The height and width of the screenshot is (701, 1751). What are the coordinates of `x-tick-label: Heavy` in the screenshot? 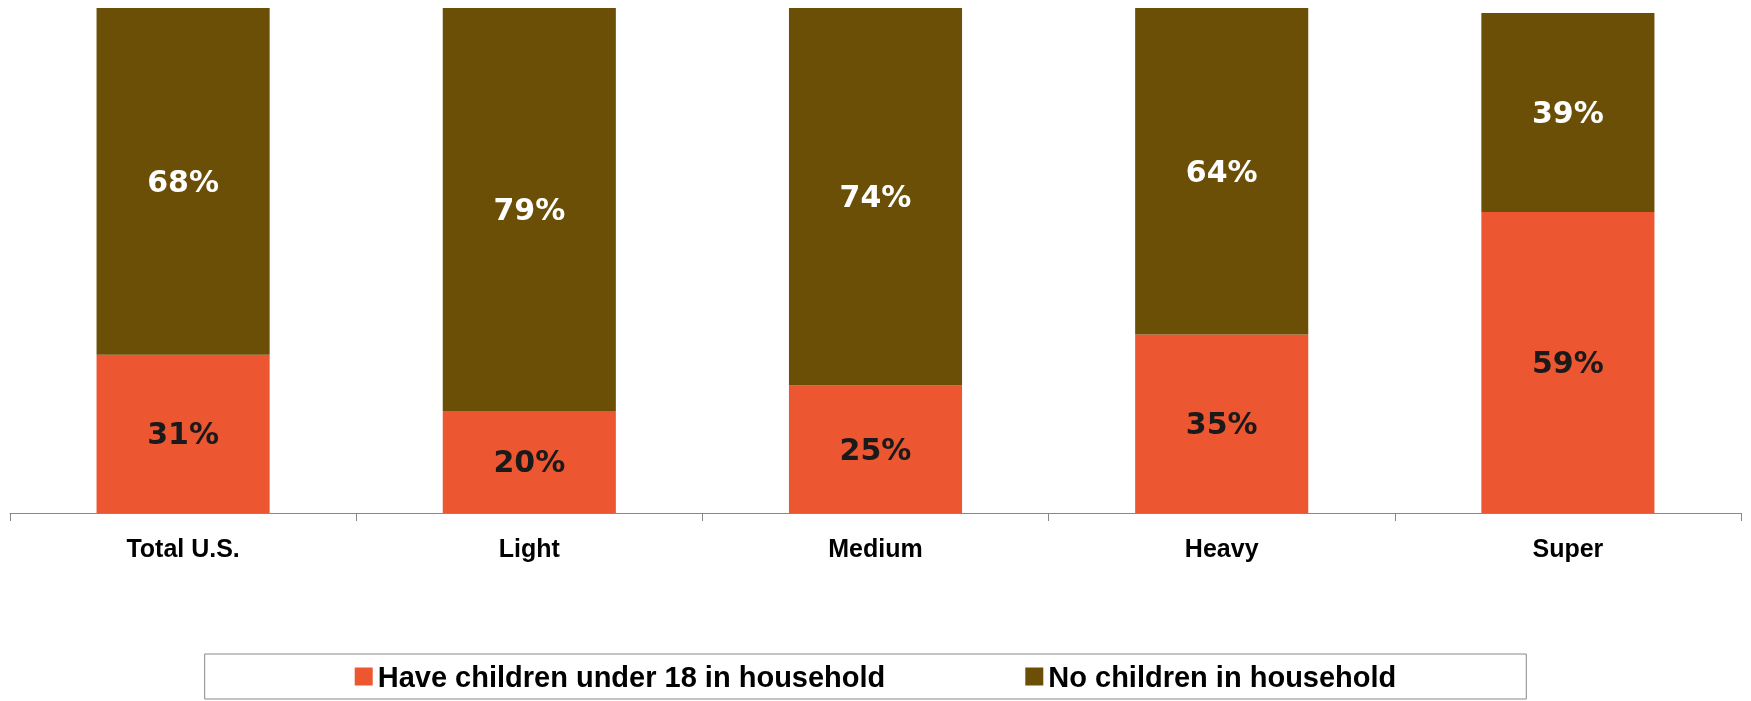 It's located at (1221, 547).